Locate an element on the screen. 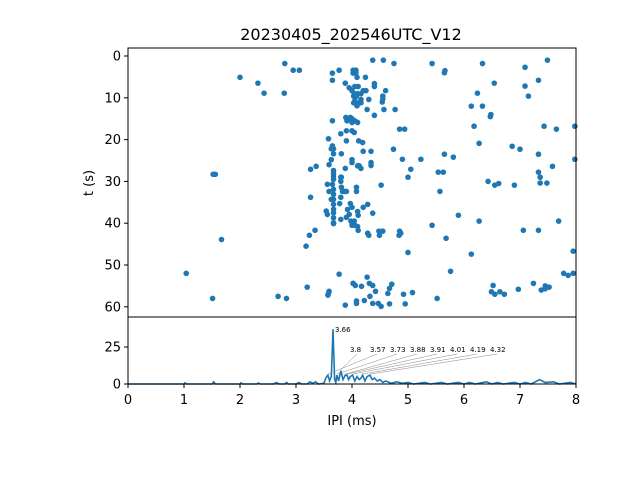 The height and width of the screenshot is (480, 640). bottom-y-ticks: 0 25 is located at coordinates (116, 367).